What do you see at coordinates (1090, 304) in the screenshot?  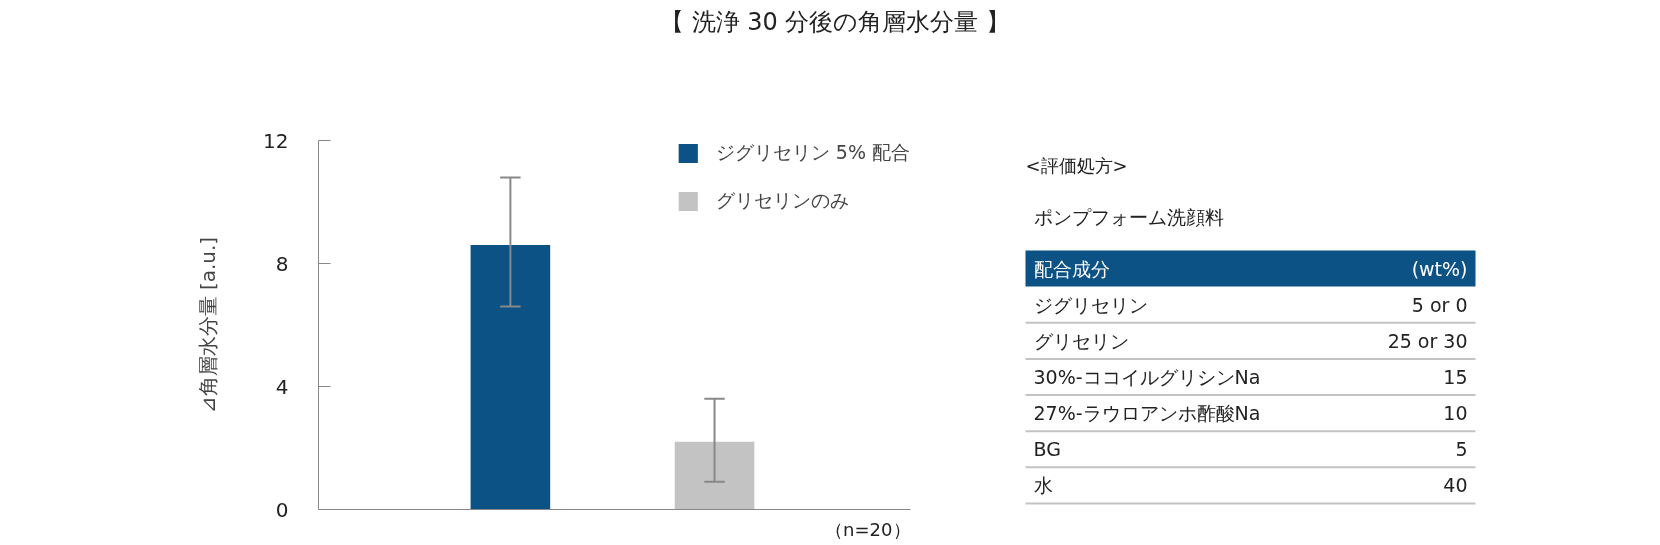 I see `text: ジグリセリン` at bounding box center [1090, 304].